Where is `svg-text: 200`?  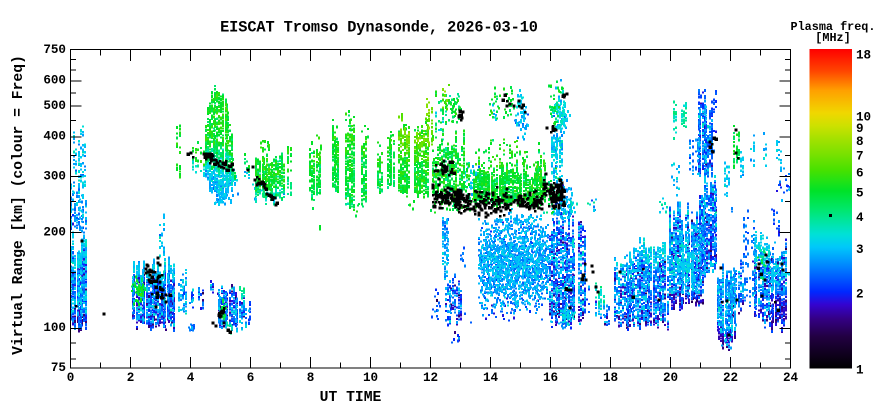 svg-text: 200 is located at coordinates (54, 232).